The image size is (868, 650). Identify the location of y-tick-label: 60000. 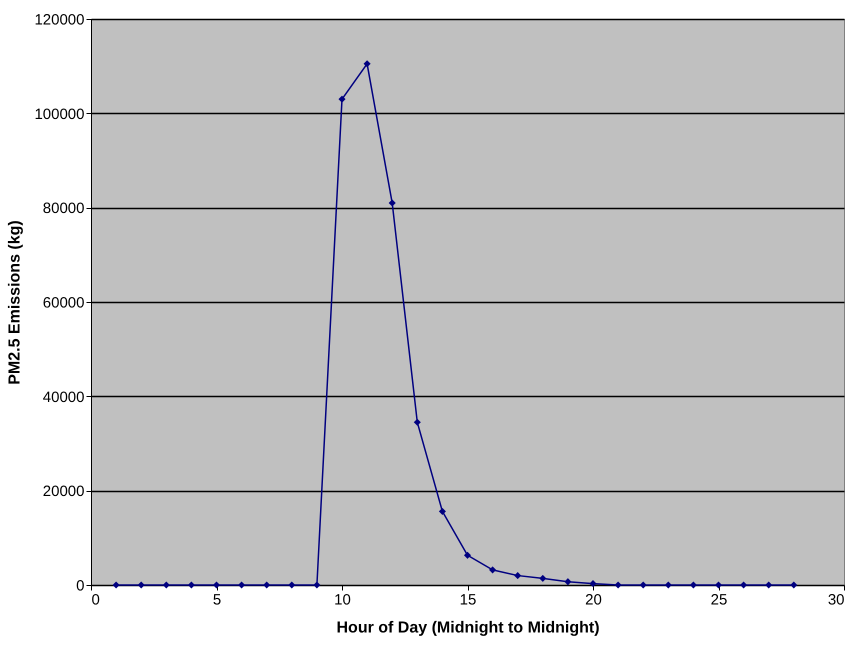
(63, 303).